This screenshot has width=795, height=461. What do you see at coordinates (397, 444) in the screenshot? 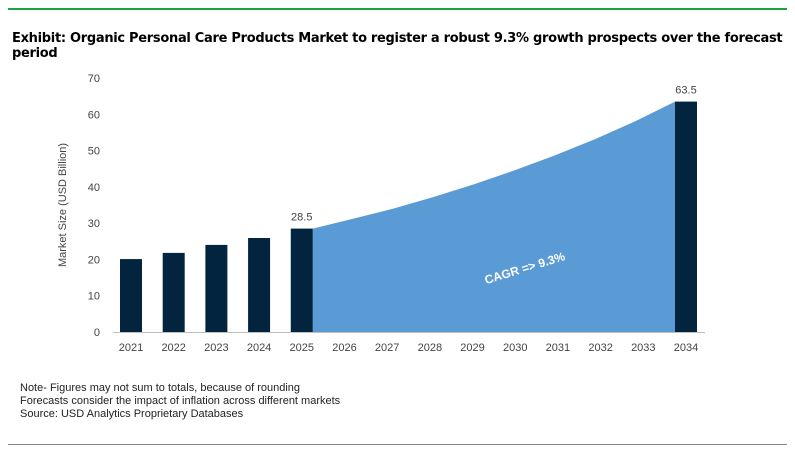
I see `bottom-rule` at bounding box center [397, 444].